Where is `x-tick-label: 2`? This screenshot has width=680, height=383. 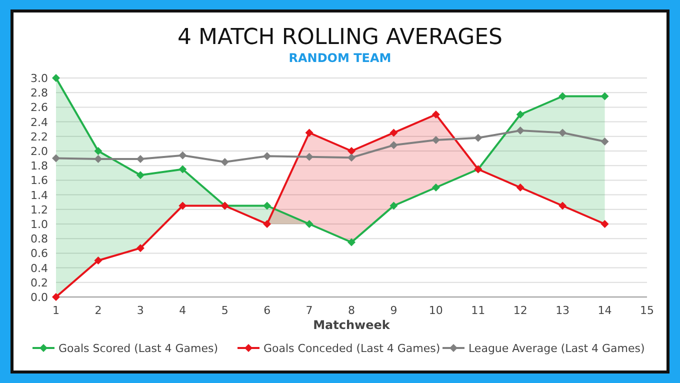
x-tick-label: 2 is located at coordinates (98, 310).